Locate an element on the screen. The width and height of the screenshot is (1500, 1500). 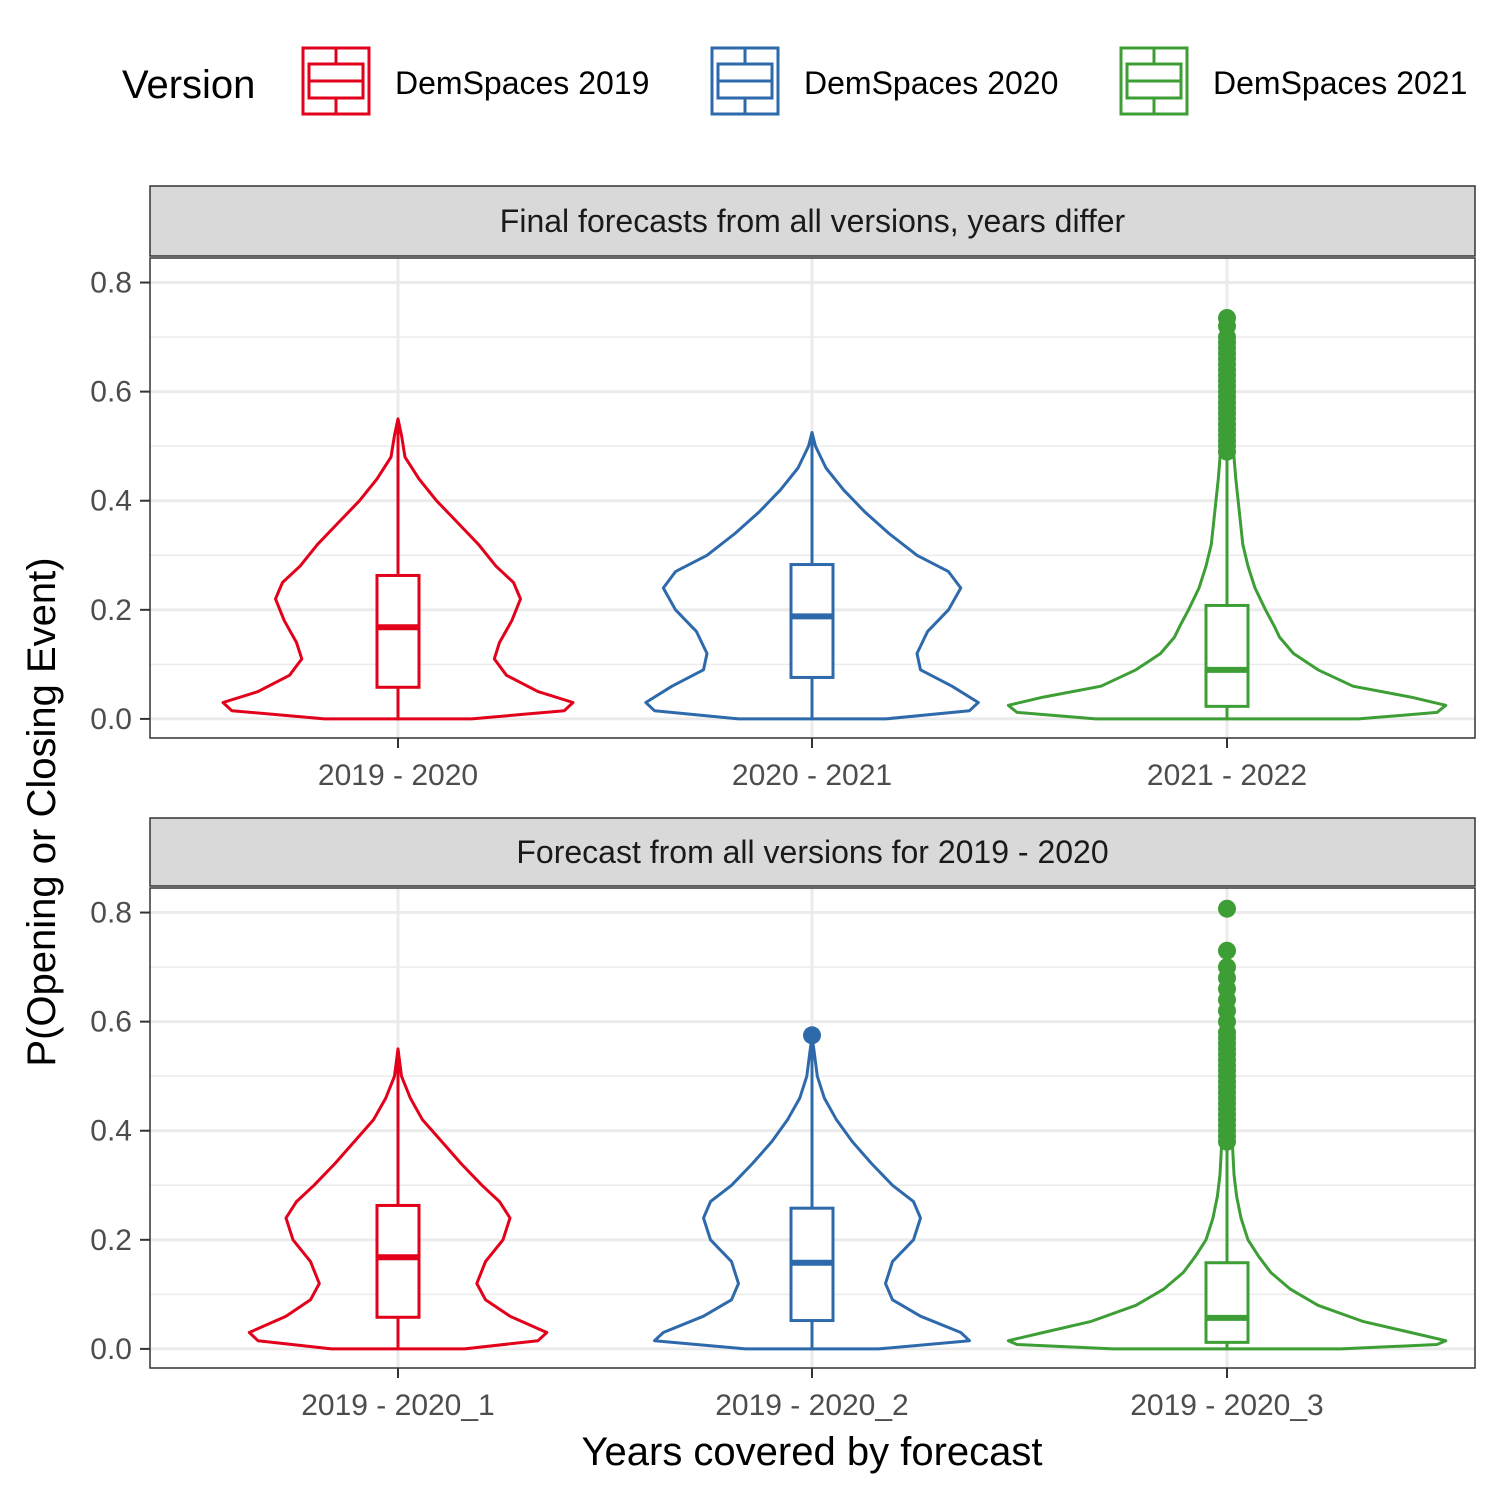
legend-entry: DemSpaces 2021 is located at coordinates (1293, 81).